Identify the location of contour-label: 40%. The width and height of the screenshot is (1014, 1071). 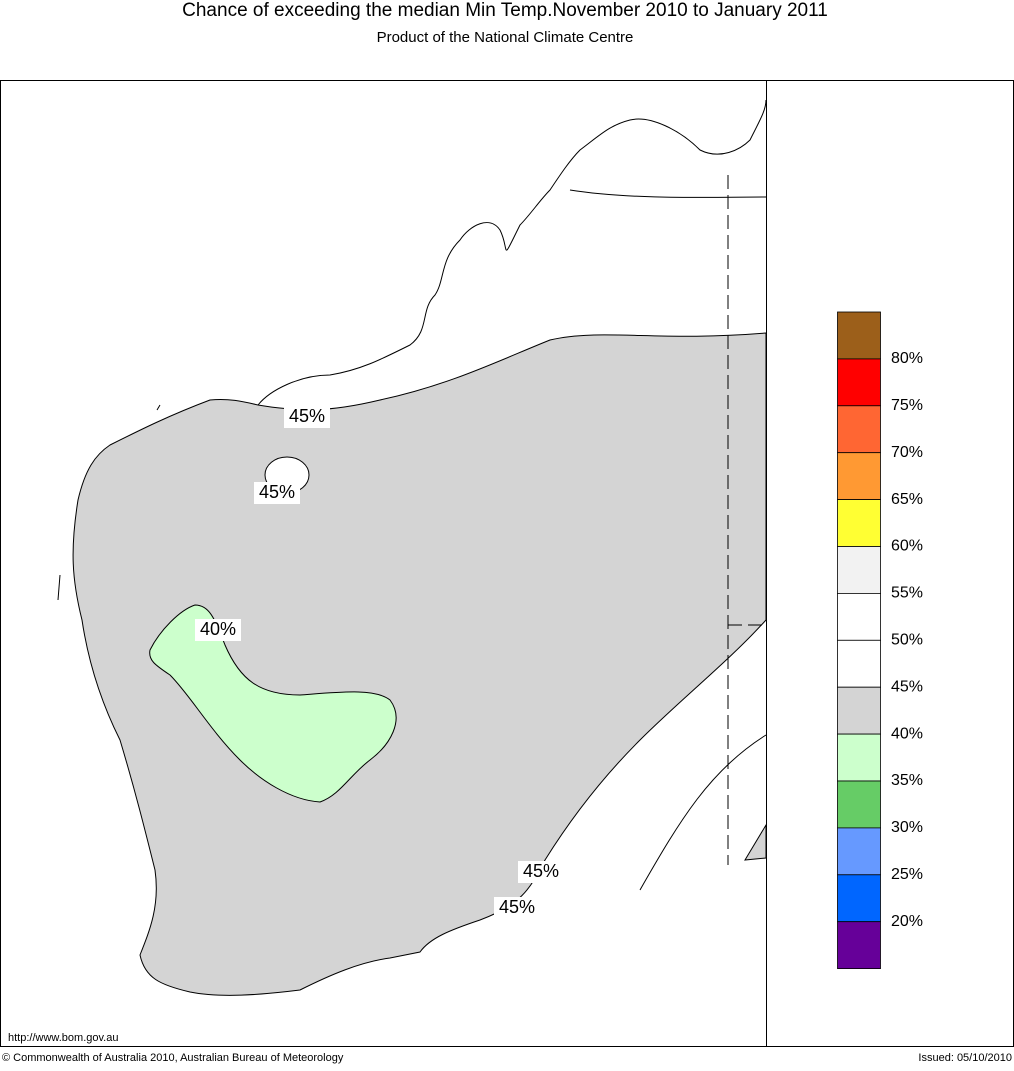
(218, 629).